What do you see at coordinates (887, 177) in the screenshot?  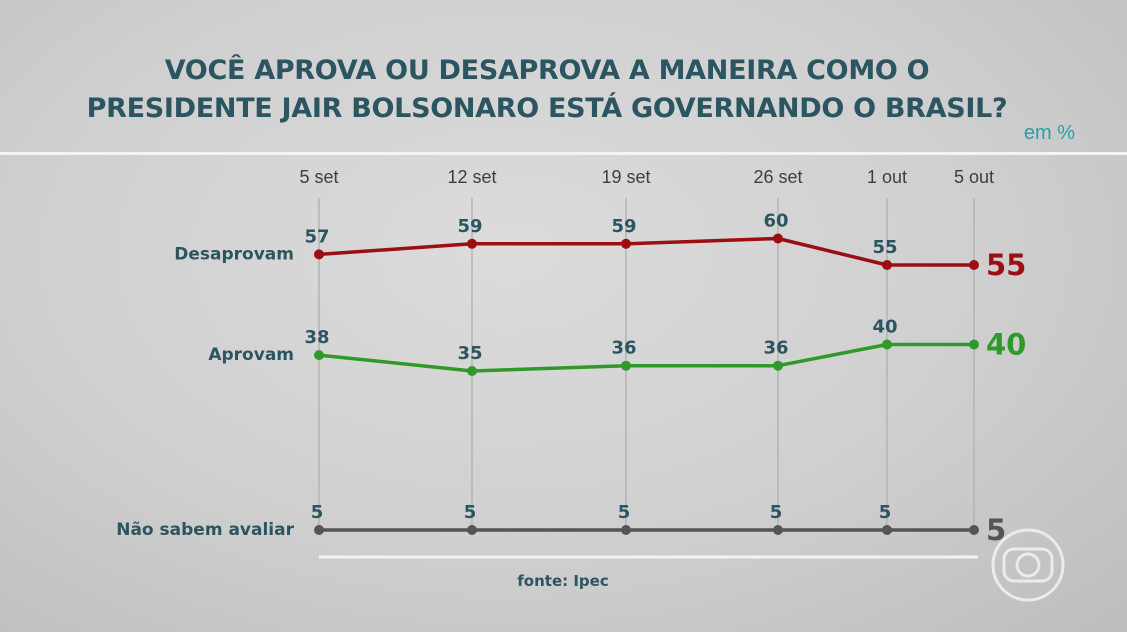 I see `x-tick-label: 1 out` at bounding box center [887, 177].